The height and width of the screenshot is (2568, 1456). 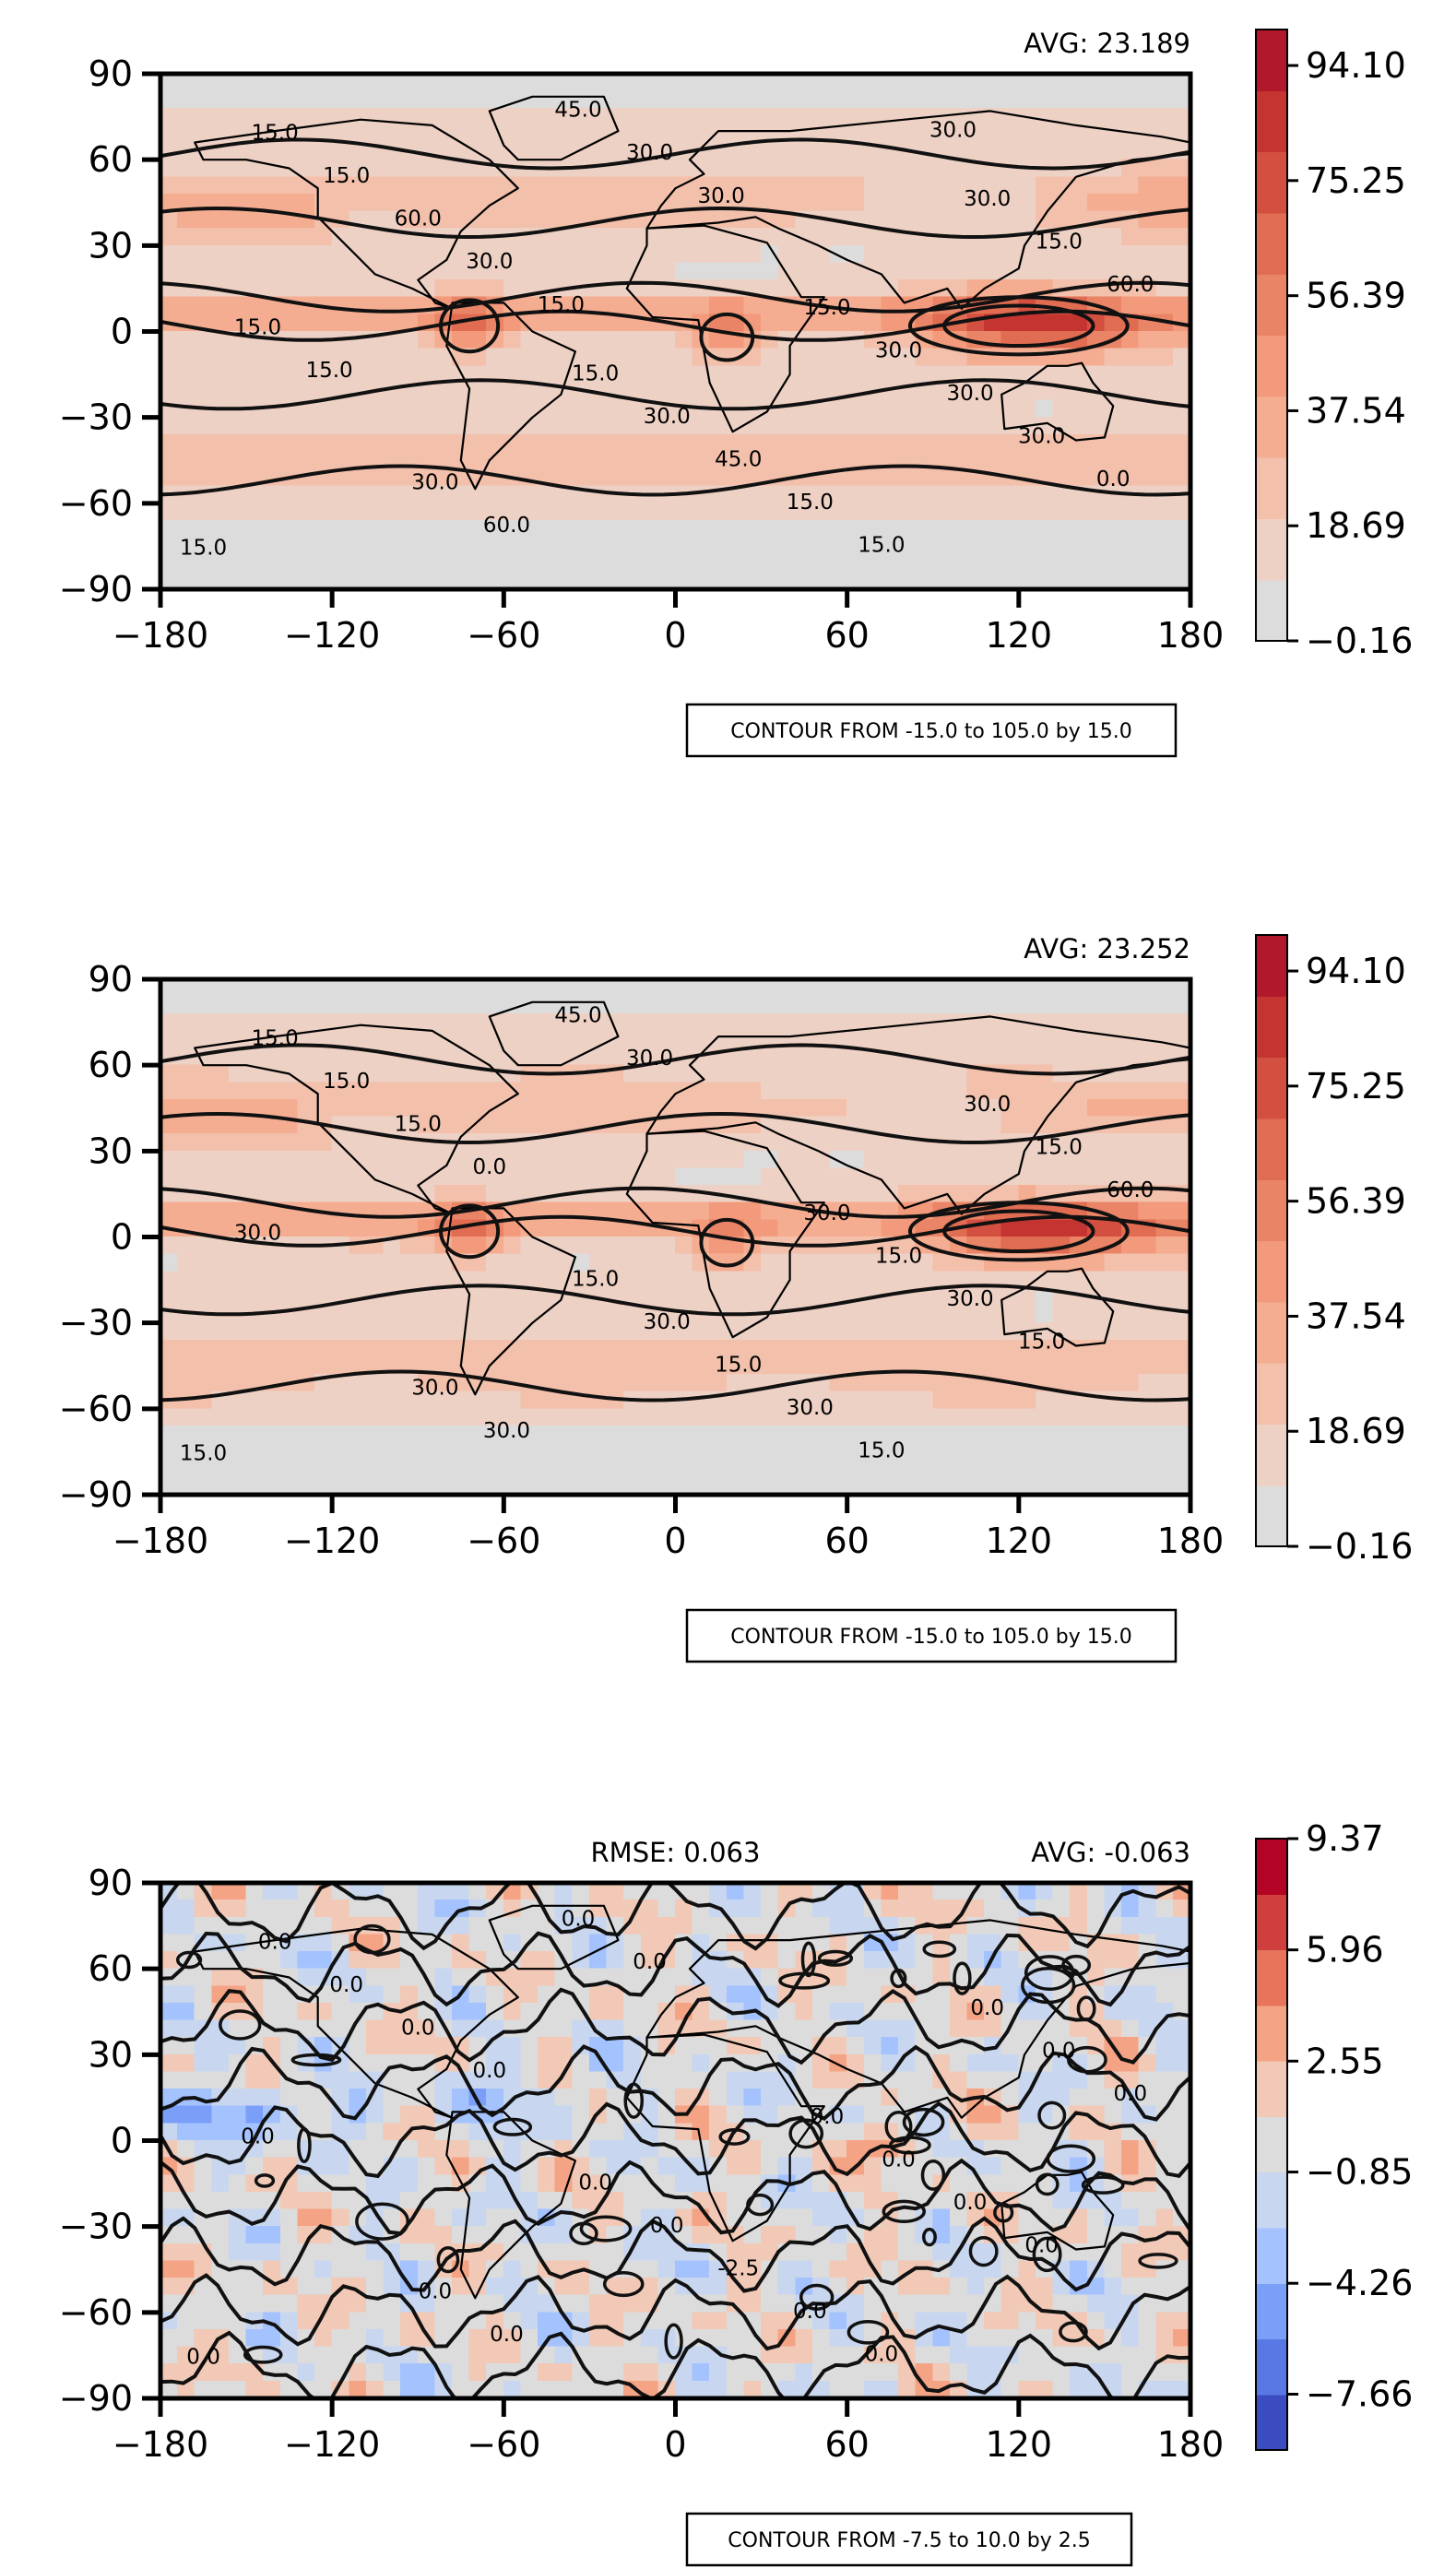 I want to click on colorbar-tick-label: 5.96, so click(x=1345, y=1950).